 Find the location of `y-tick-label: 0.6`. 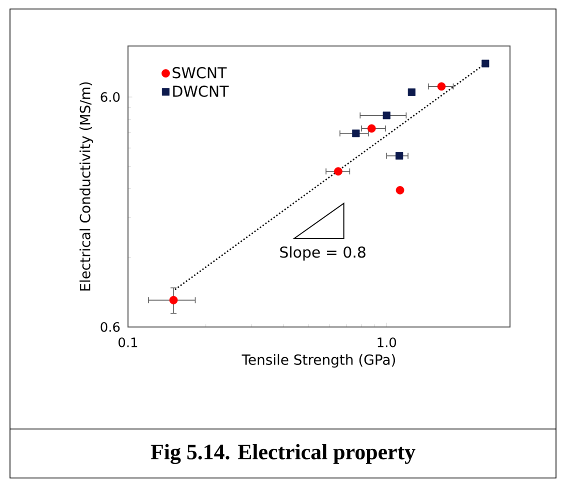

y-tick-label: 0.6 is located at coordinates (110, 327).